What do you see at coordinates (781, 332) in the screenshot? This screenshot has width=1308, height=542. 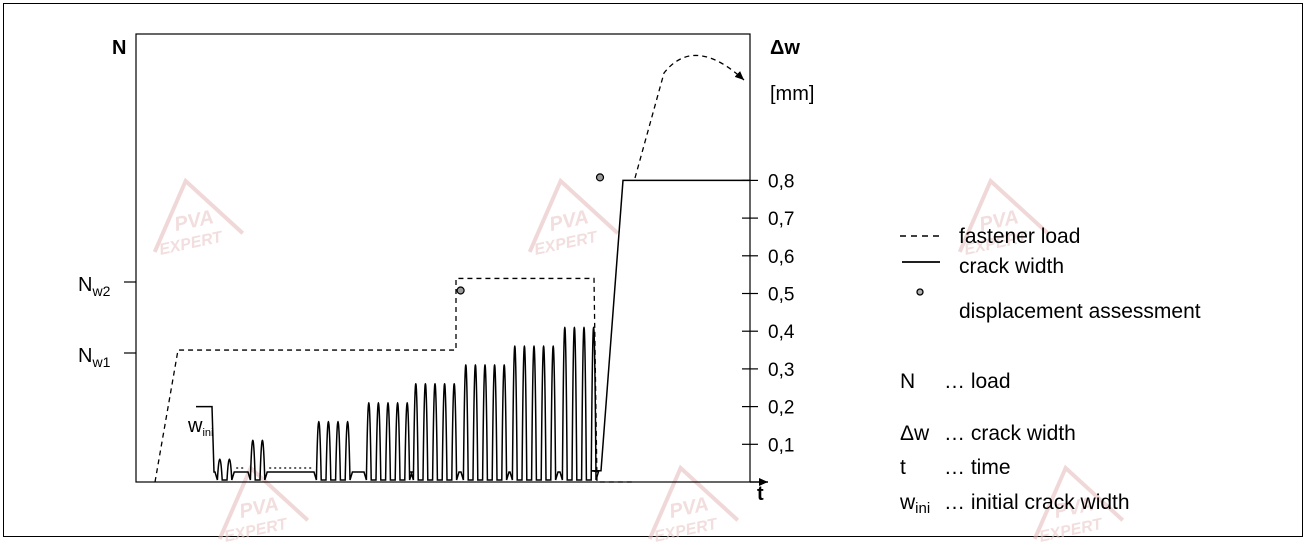 I see `right-tick-label-5: 0,4` at bounding box center [781, 332].